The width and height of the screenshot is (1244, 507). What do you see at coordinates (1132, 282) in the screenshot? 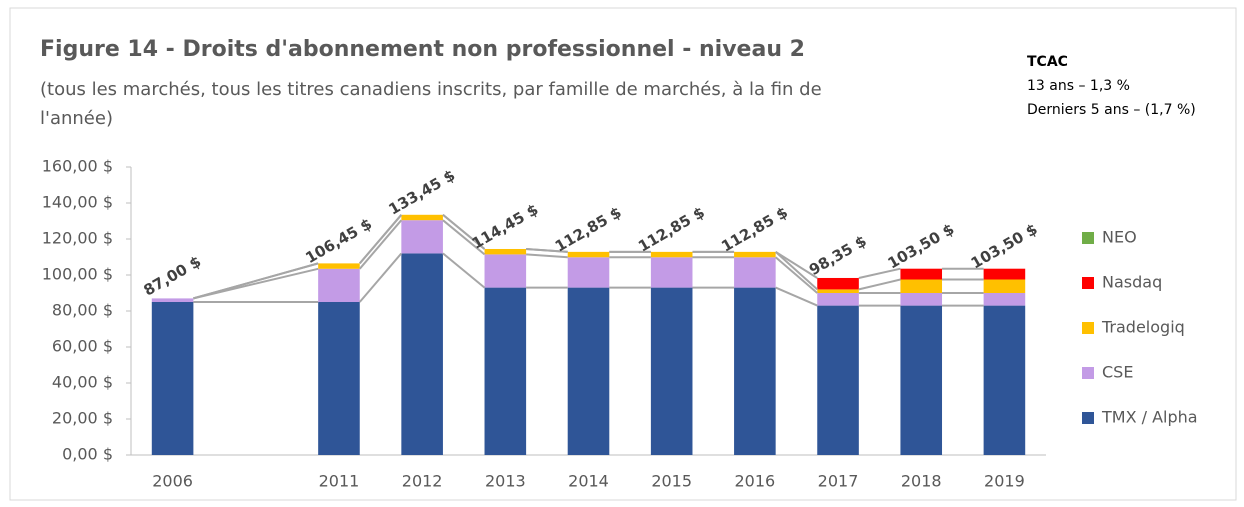
I see `legend-label: Nasdaq` at bounding box center [1132, 282].